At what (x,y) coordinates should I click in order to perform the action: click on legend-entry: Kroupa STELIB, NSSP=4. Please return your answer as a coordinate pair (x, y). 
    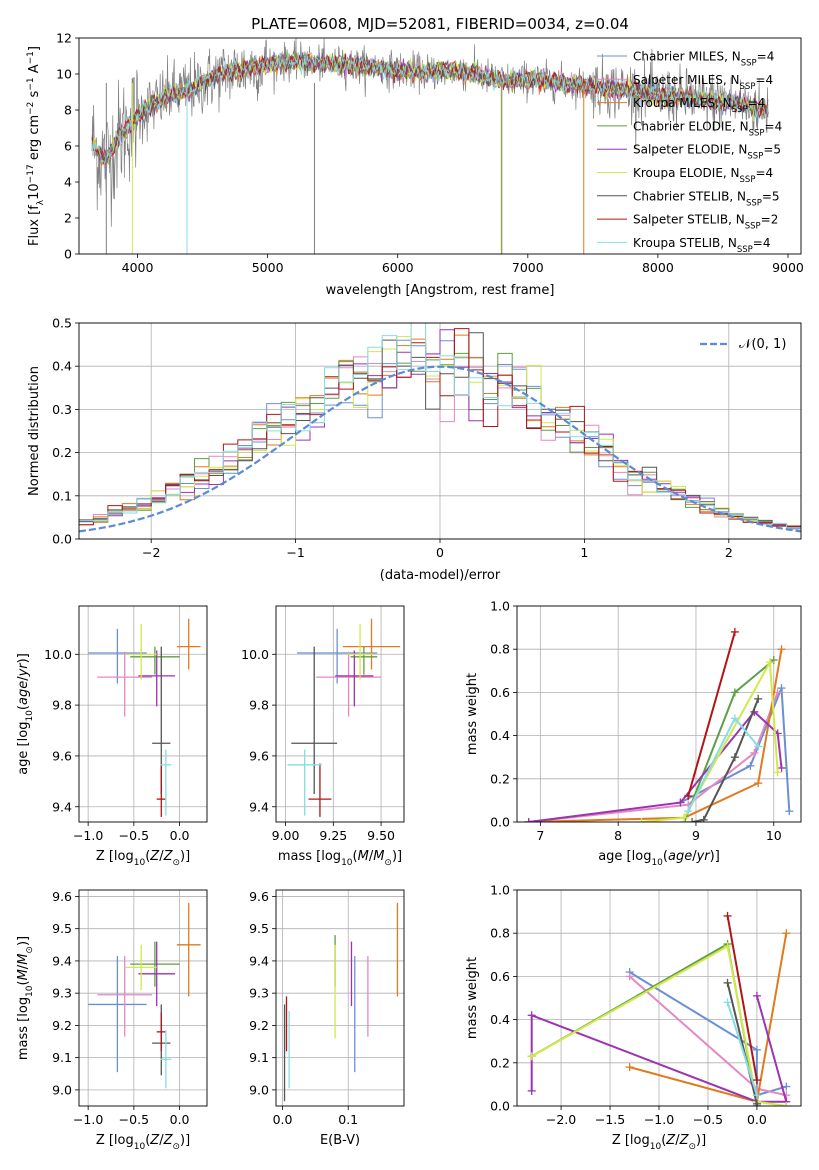
    Looking at the image, I should click on (702, 245).